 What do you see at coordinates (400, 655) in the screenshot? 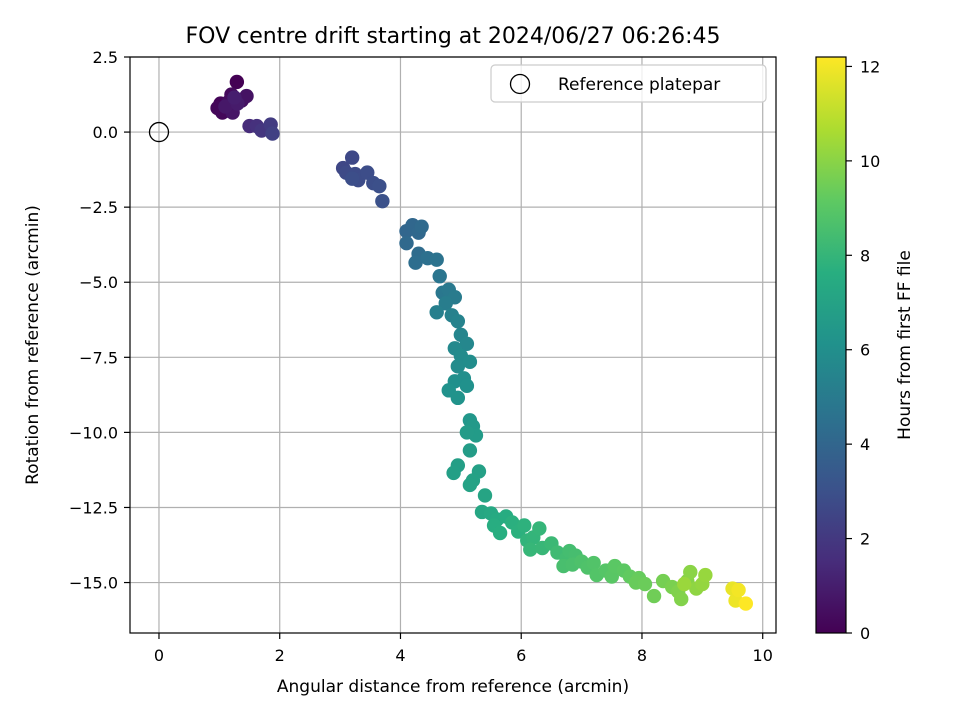
I see `x-tick-label: 4` at bounding box center [400, 655].